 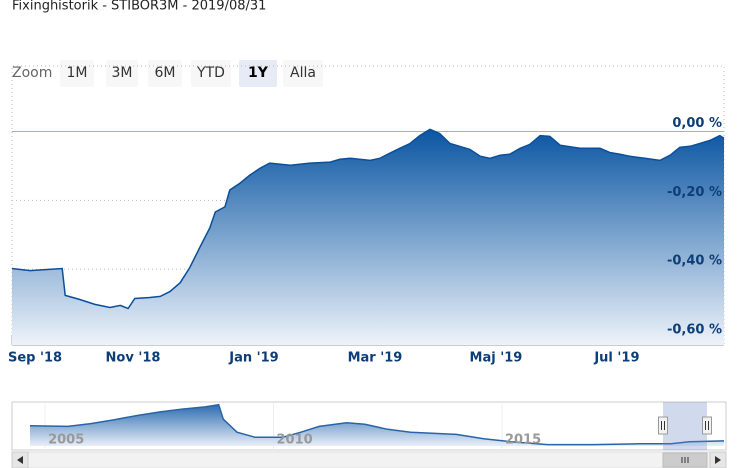 I want to click on x-tick-label: Mar '19, so click(x=375, y=358).